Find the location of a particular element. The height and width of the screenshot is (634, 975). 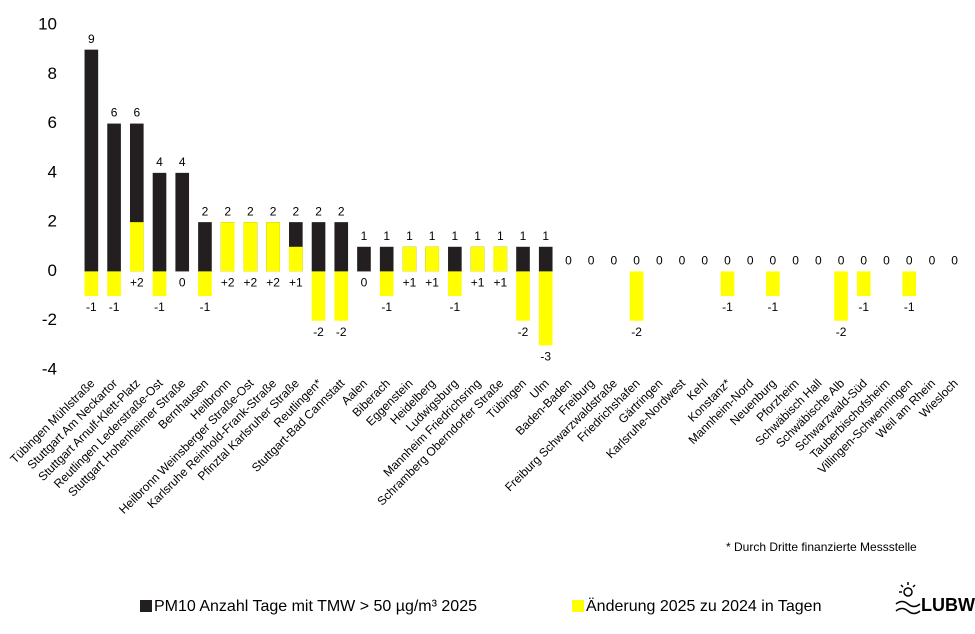

legend-label: PM10 Anzahl Tage mit TMW > 50 µg/m³ 2025 is located at coordinates (315, 606).